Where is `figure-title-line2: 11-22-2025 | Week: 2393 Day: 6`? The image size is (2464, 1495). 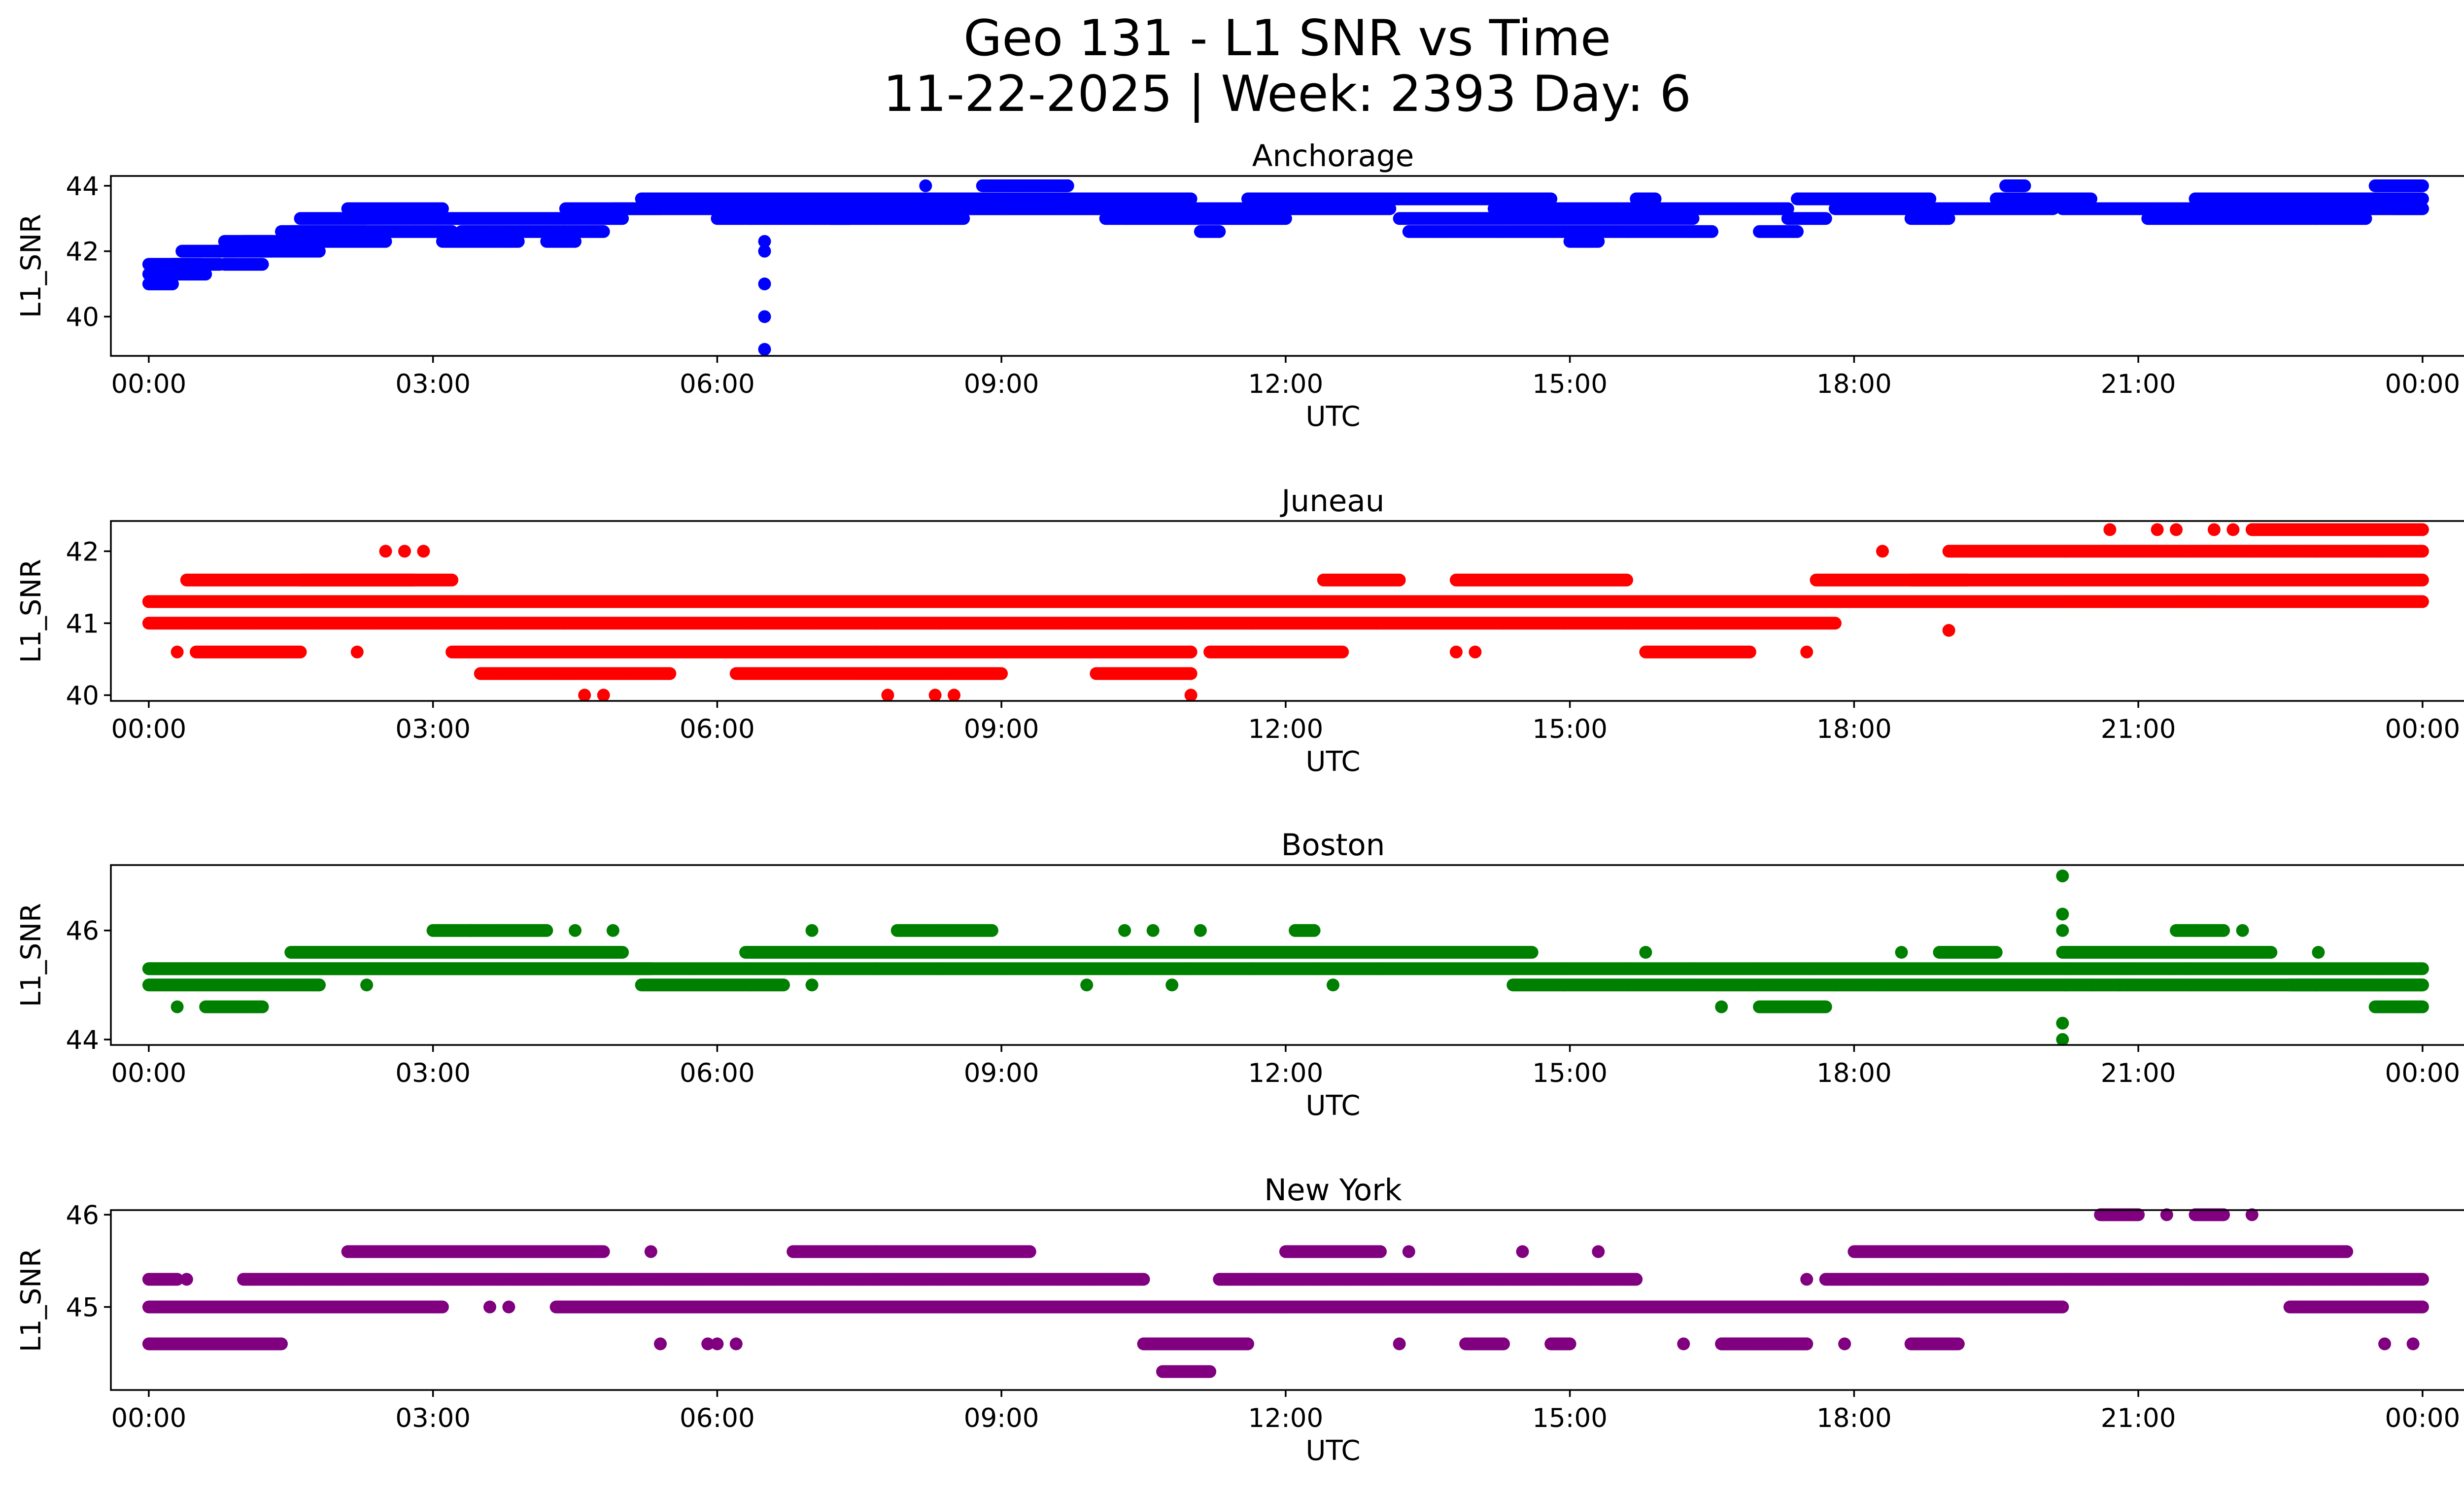
figure-title-line2: 11-22-2025 | Week: 2393 Day: 6 is located at coordinates (1287, 94).